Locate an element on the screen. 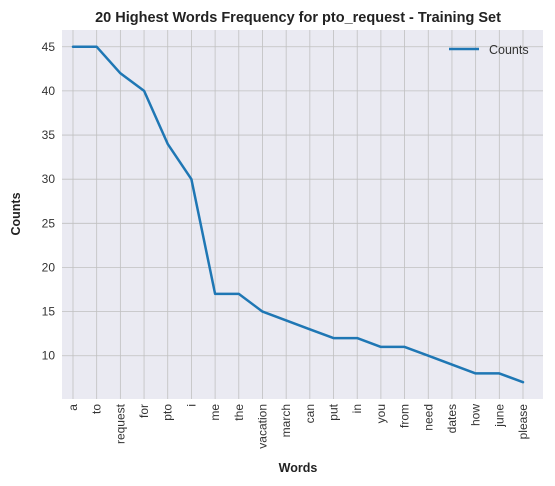  x-tick-label: please is located at coordinates (523, 422).